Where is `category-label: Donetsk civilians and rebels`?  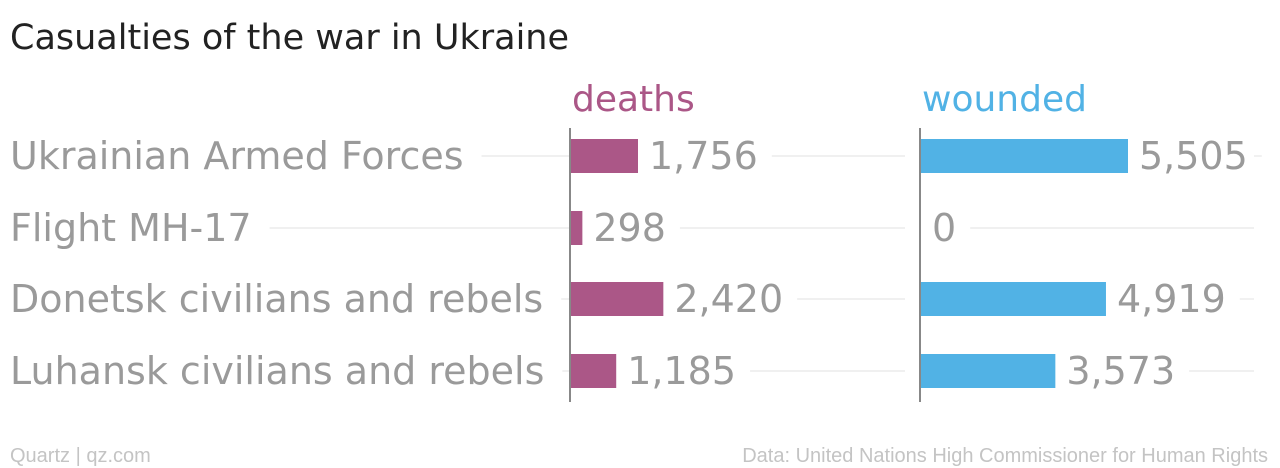 category-label: Donetsk civilians and rebels is located at coordinates (276, 299).